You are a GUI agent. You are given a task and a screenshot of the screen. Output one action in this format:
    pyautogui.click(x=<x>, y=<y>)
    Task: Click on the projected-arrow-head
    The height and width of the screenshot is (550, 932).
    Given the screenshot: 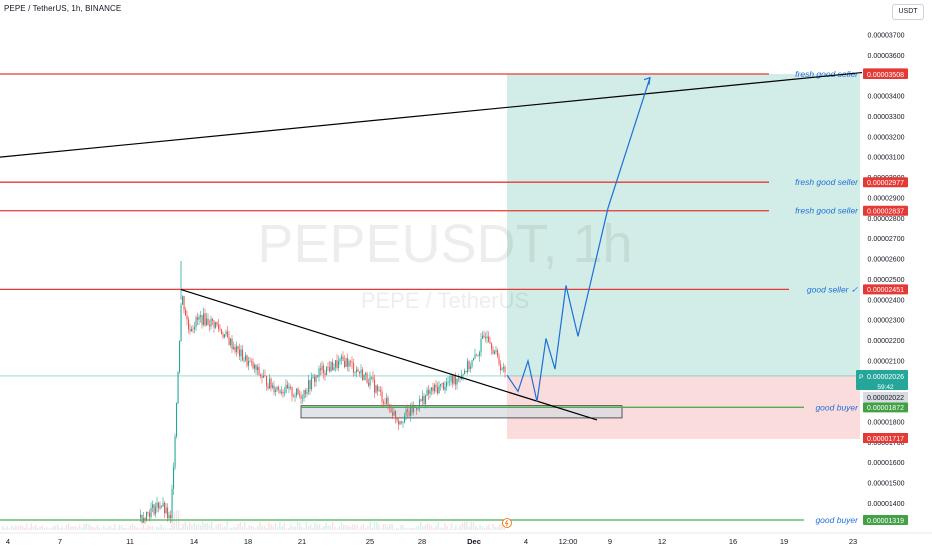 What is the action you would take?
    pyautogui.click(x=647, y=80)
    